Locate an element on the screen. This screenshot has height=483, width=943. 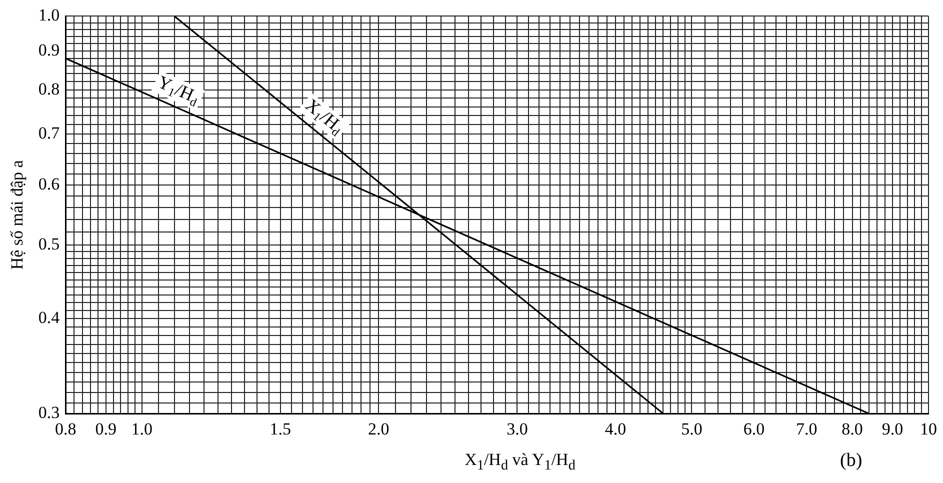
x-tick-label: 1.0 is located at coordinates (142, 428).